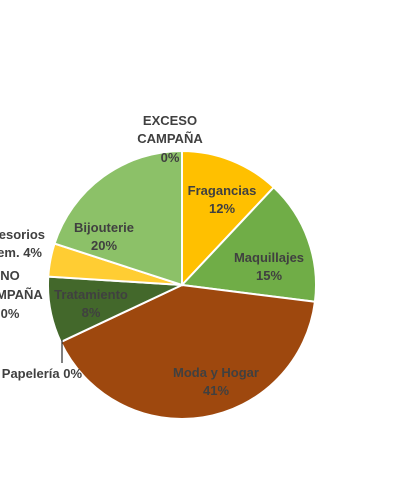  Describe the element at coordinates (170, 120) in the screenshot. I see `label-exceso-line1: EXCESO` at that location.